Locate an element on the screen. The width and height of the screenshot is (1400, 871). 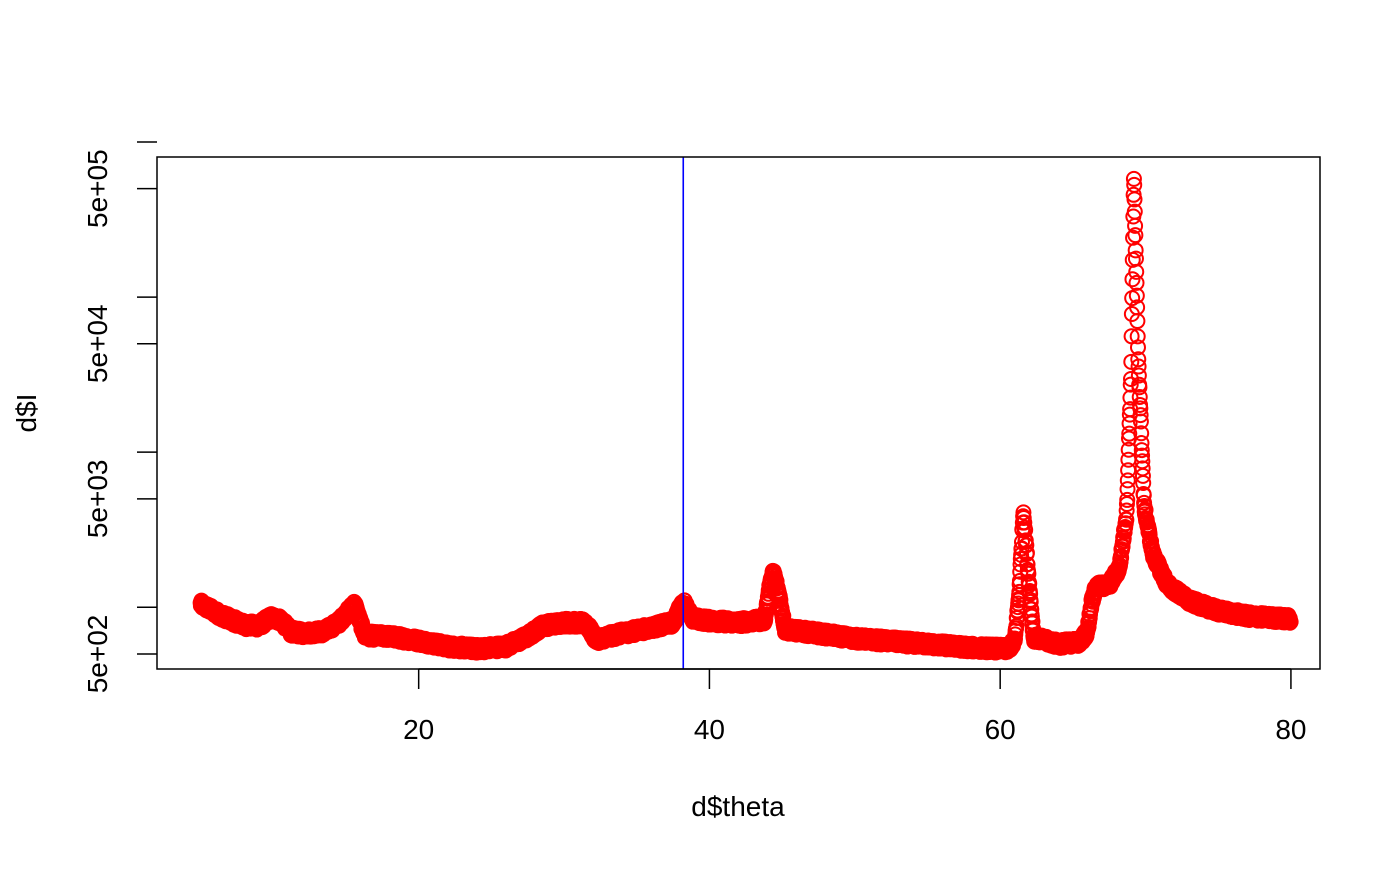
x-tick-label: 40 is located at coordinates (709, 729).